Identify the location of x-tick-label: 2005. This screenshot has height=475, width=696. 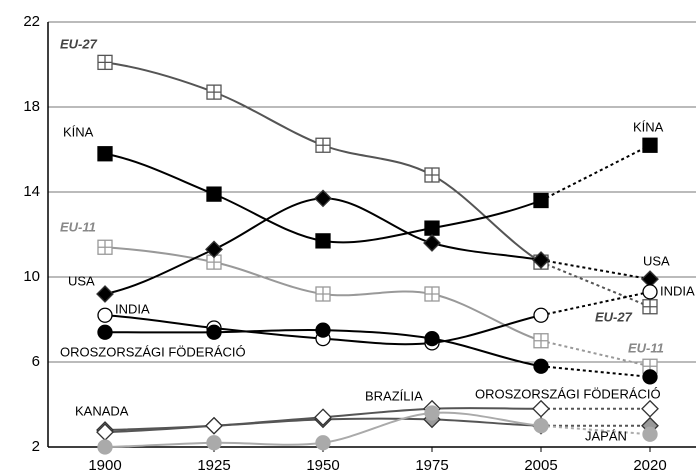
(540, 465).